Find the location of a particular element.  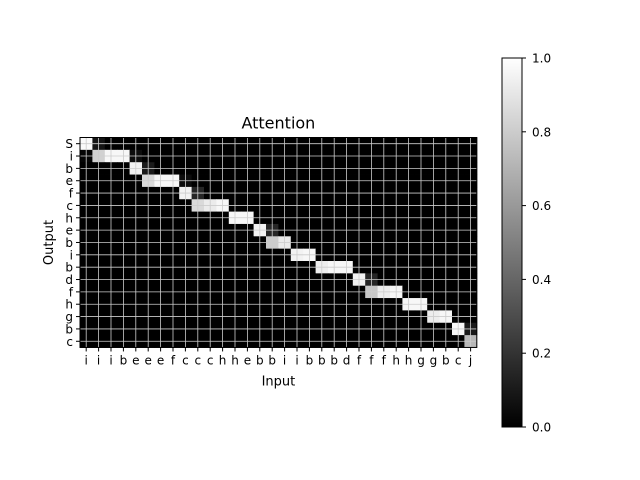

colorbar-tick-label: 0.2 is located at coordinates (541, 354).